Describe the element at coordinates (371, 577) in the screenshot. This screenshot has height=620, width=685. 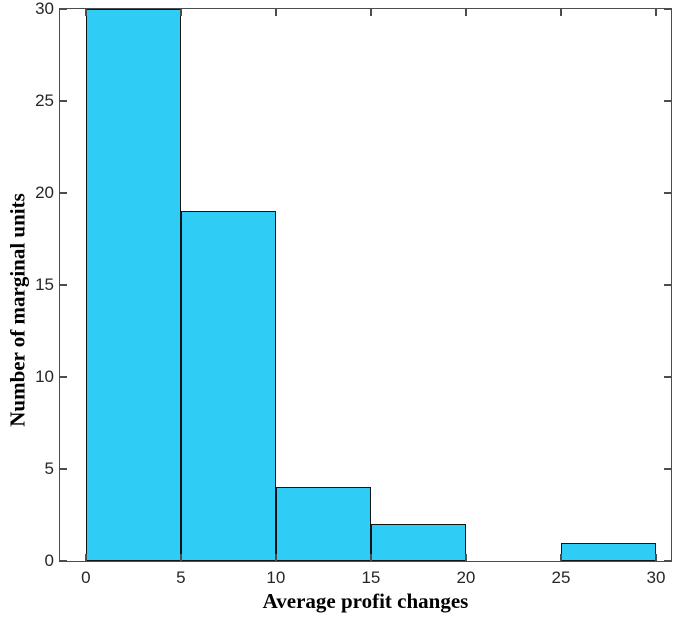
I see `x-tick-label: 15` at that location.